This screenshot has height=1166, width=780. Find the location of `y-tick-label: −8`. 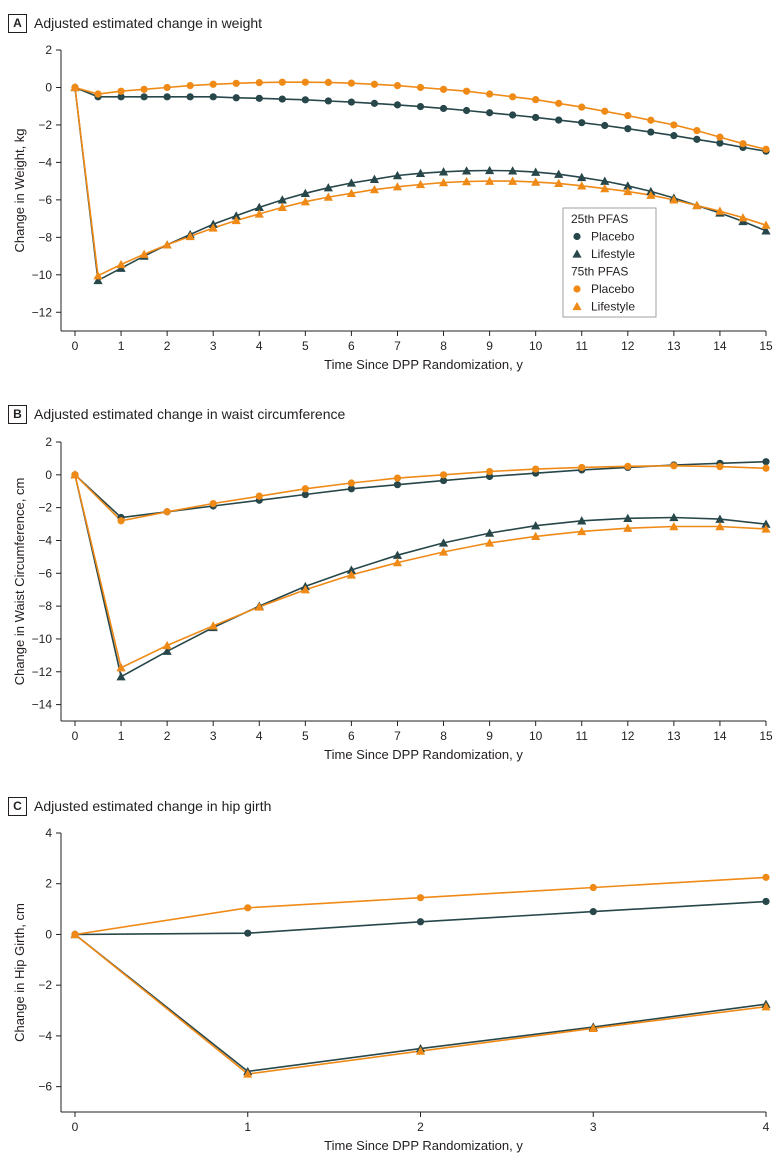

y-tick-label: −8 is located at coordinates (45, 237).